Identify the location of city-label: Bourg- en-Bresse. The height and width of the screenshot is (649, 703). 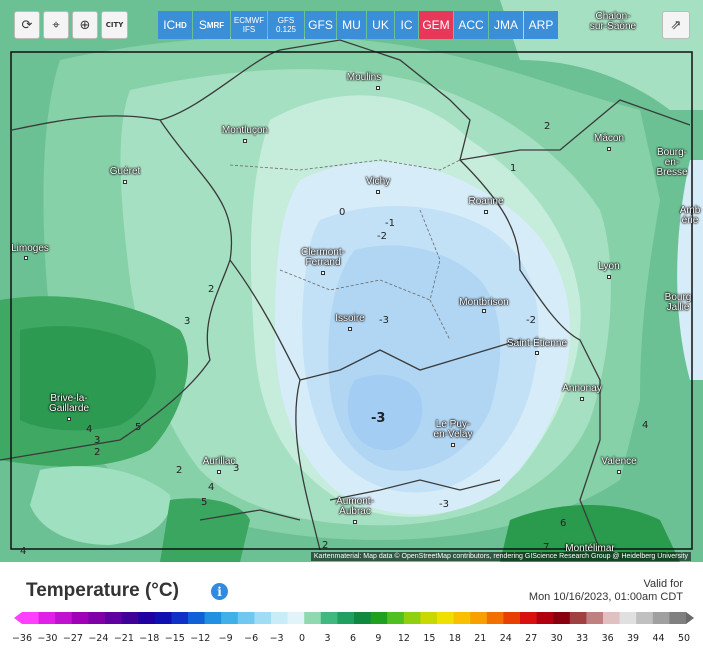
(672, 162).